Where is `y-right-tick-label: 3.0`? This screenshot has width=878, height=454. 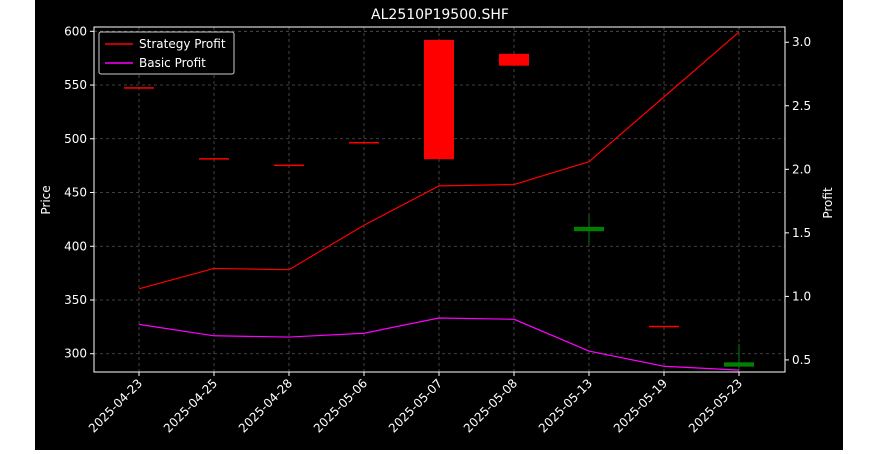 y-right-tick-label: 3.0 is located at coordinates (801, 42).